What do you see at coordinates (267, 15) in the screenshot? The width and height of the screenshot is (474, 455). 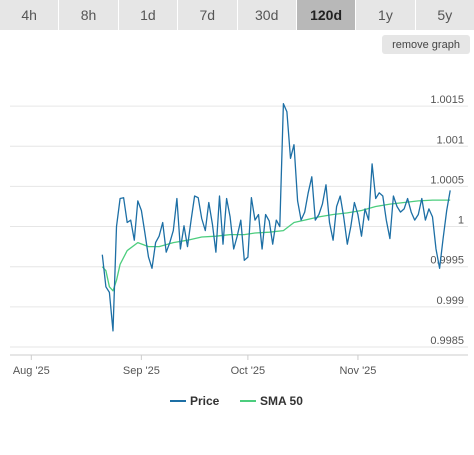 I see `tab-30d: 30d` at bounding box center [267, 15].